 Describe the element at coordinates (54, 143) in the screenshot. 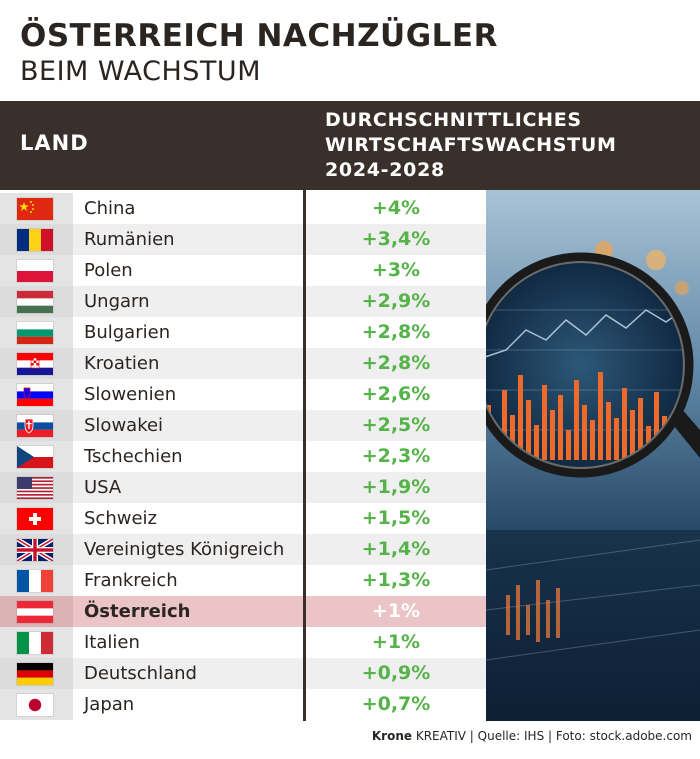

I see `column-header-land: LAND` at that location.